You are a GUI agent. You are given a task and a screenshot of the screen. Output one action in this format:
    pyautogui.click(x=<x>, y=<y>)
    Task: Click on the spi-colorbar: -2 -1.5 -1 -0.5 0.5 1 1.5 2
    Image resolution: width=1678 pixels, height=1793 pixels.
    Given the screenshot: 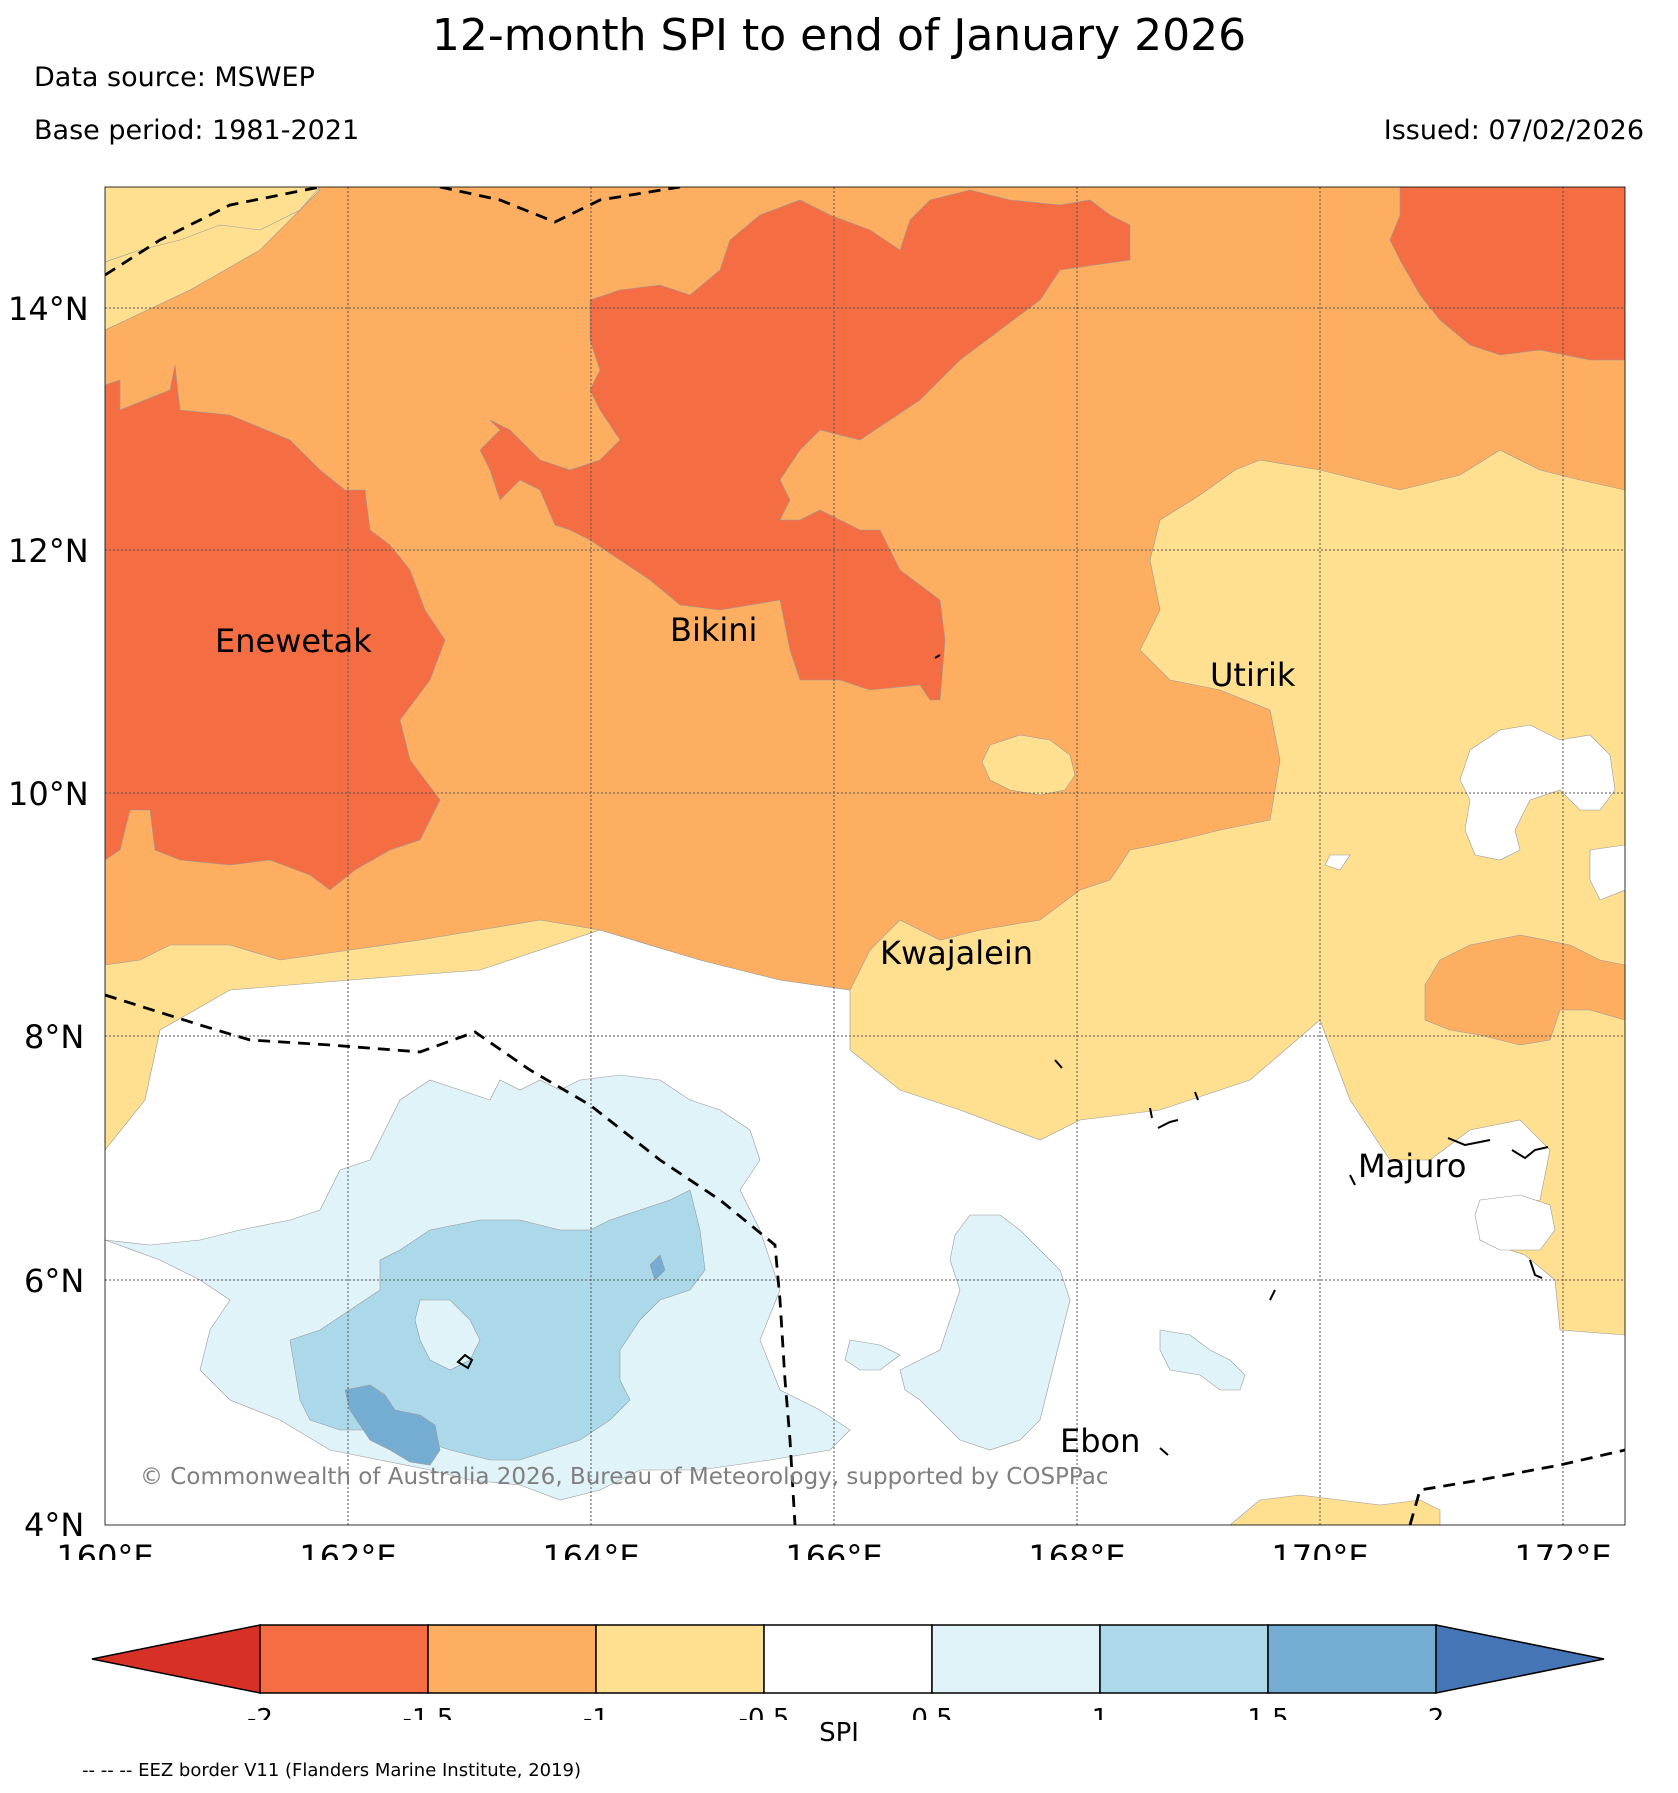 What is the action you would take?
    pyautogui.click(x=848, y=1672)
    